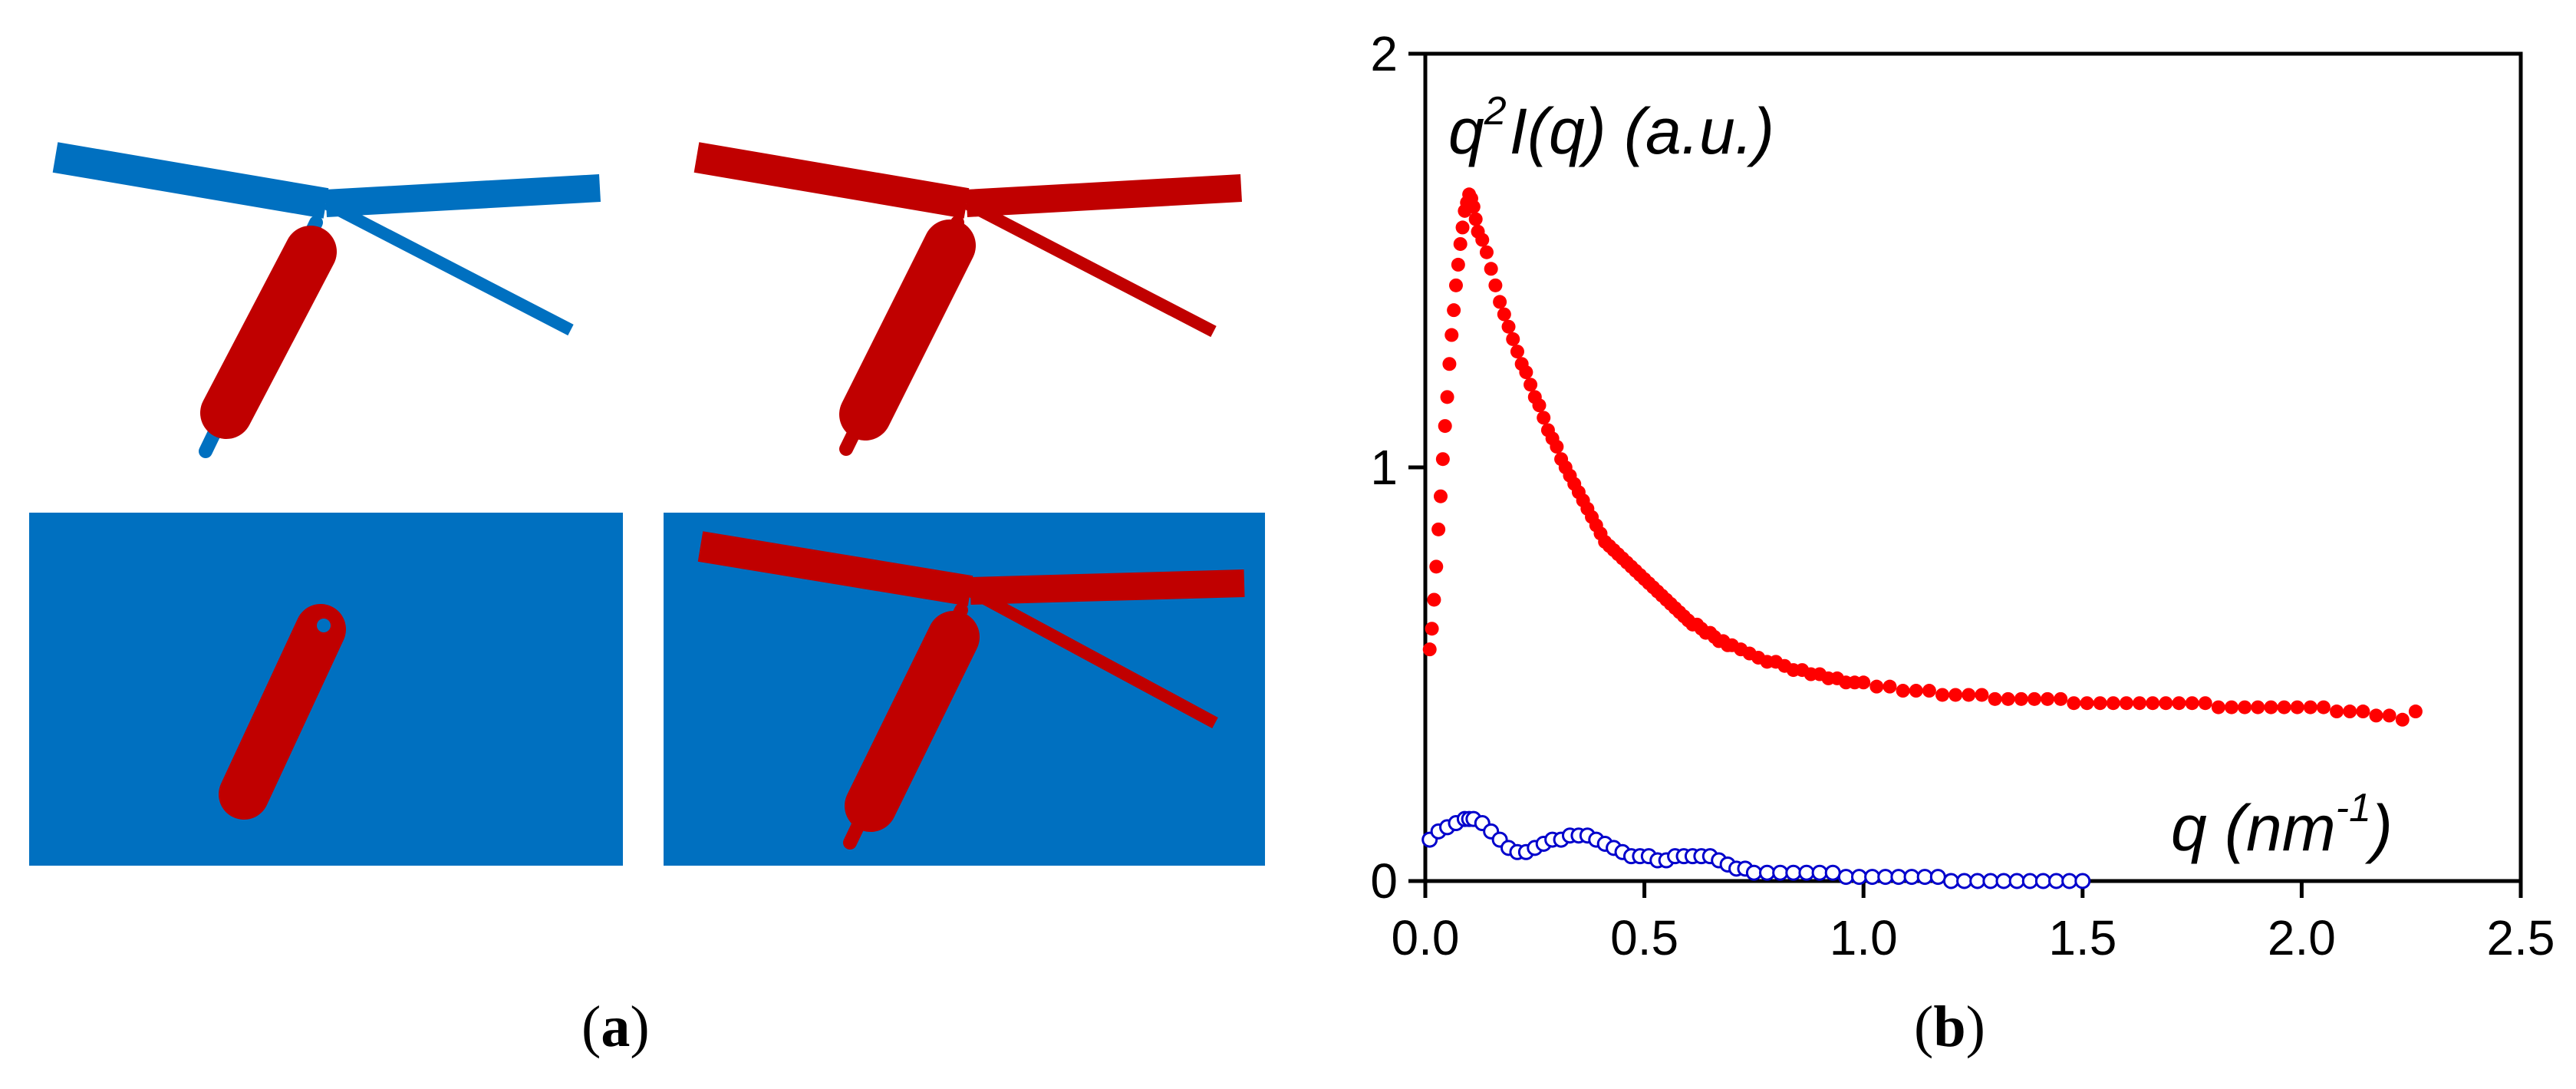  What do you see at coordinates (1090, 267) in the screenshot?
I see `arm-diagonal-red` at bounding box center [1090, 267].